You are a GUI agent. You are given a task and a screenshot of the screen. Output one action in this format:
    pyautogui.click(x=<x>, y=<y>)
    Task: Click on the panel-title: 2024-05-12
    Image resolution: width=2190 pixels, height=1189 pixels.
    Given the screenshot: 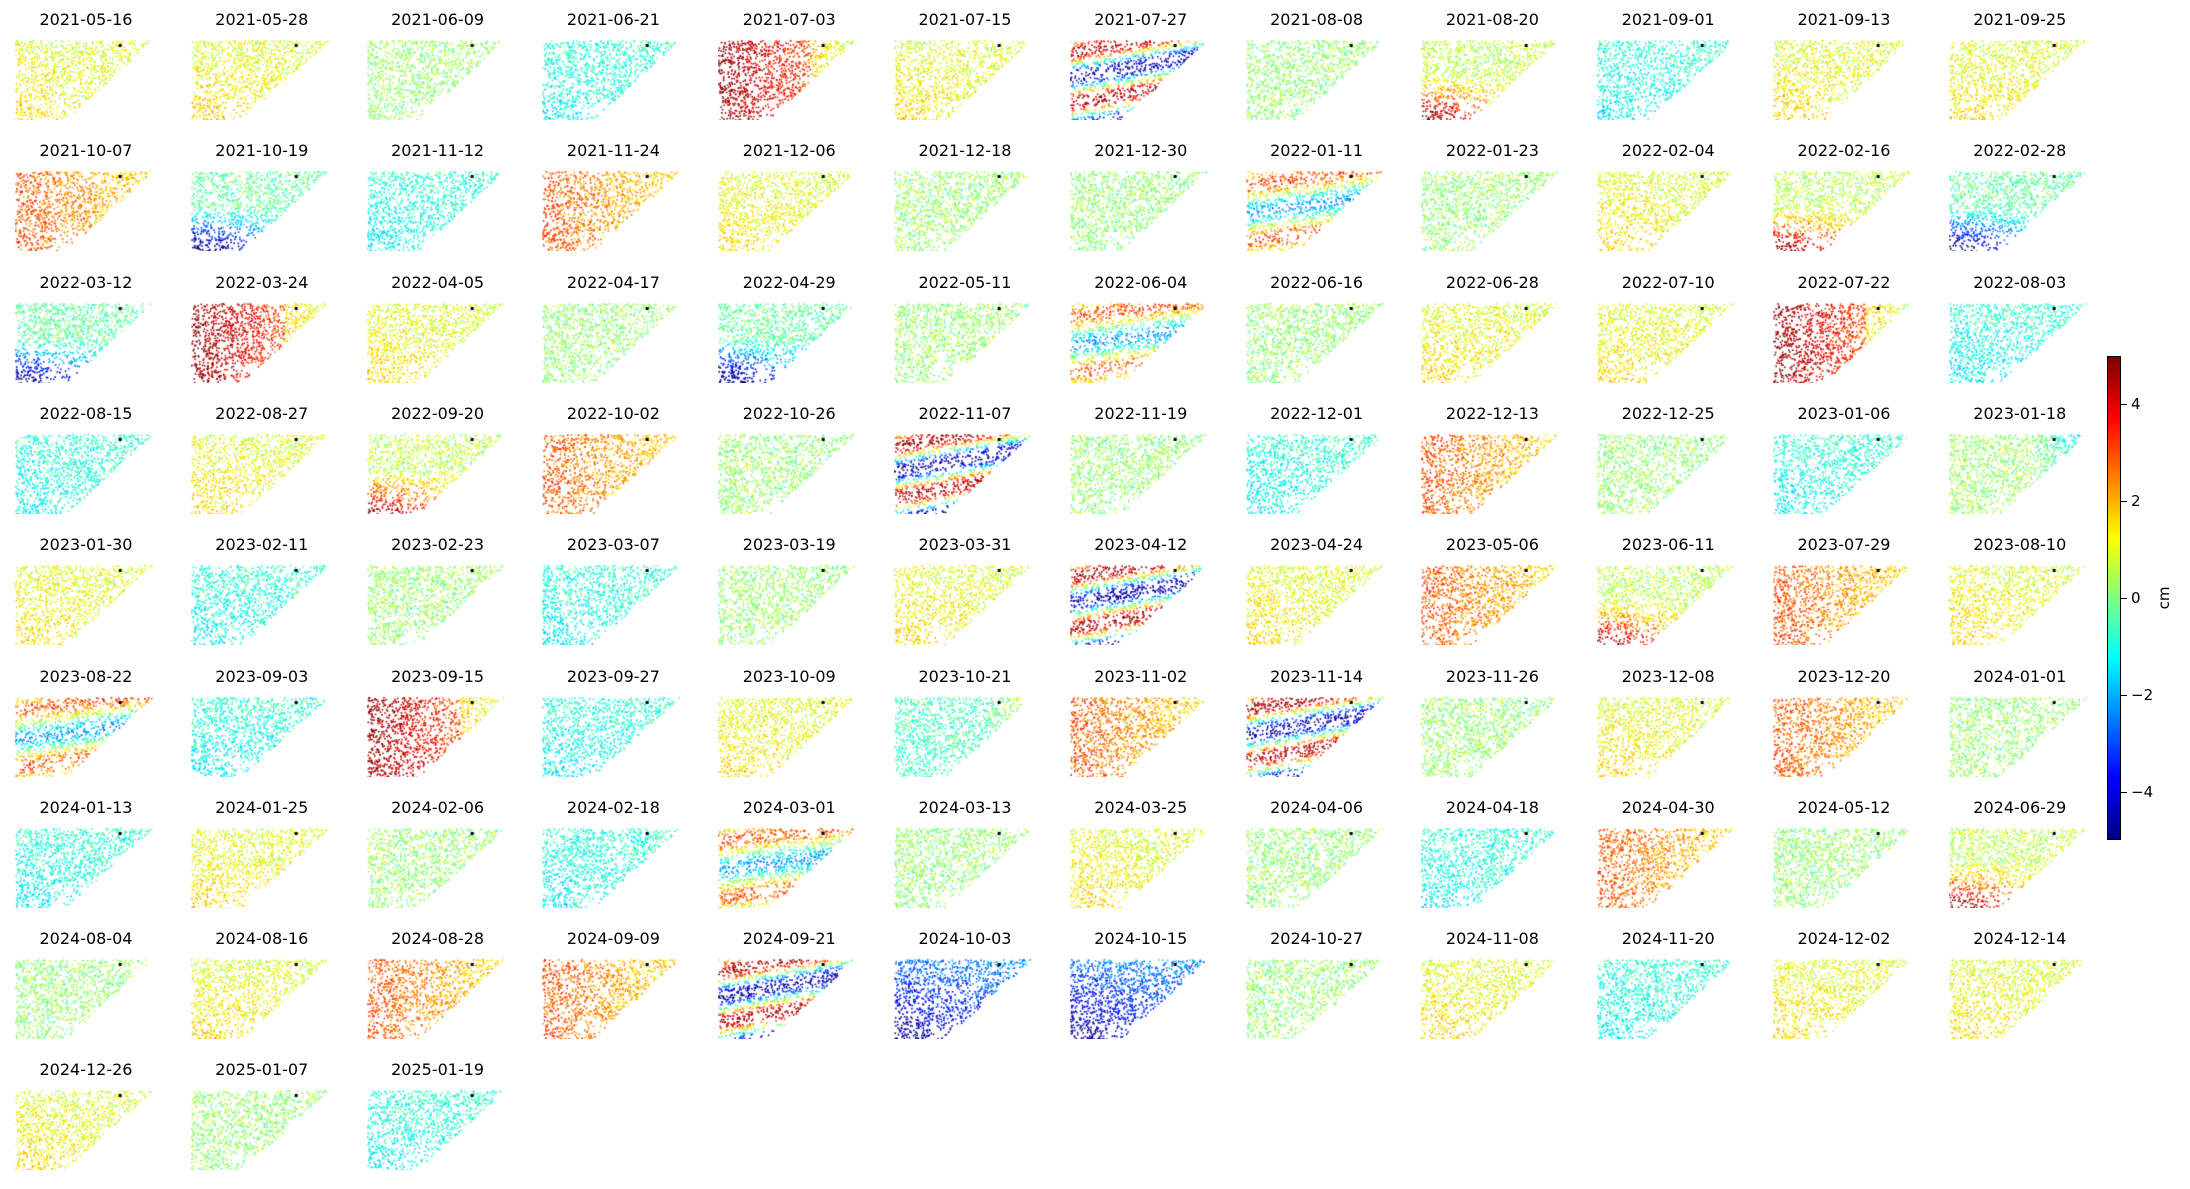 What is the action you would take?
    pyautogui.click(x=1844, y=807)
    